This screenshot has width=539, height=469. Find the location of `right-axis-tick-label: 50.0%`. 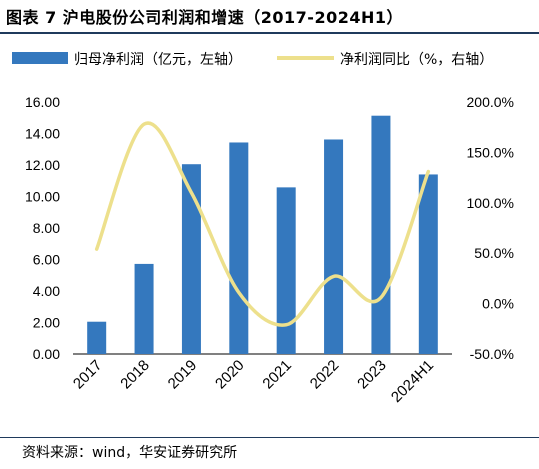

right-axis-tick-label: 50.0% is located at coordinates (494, 253).